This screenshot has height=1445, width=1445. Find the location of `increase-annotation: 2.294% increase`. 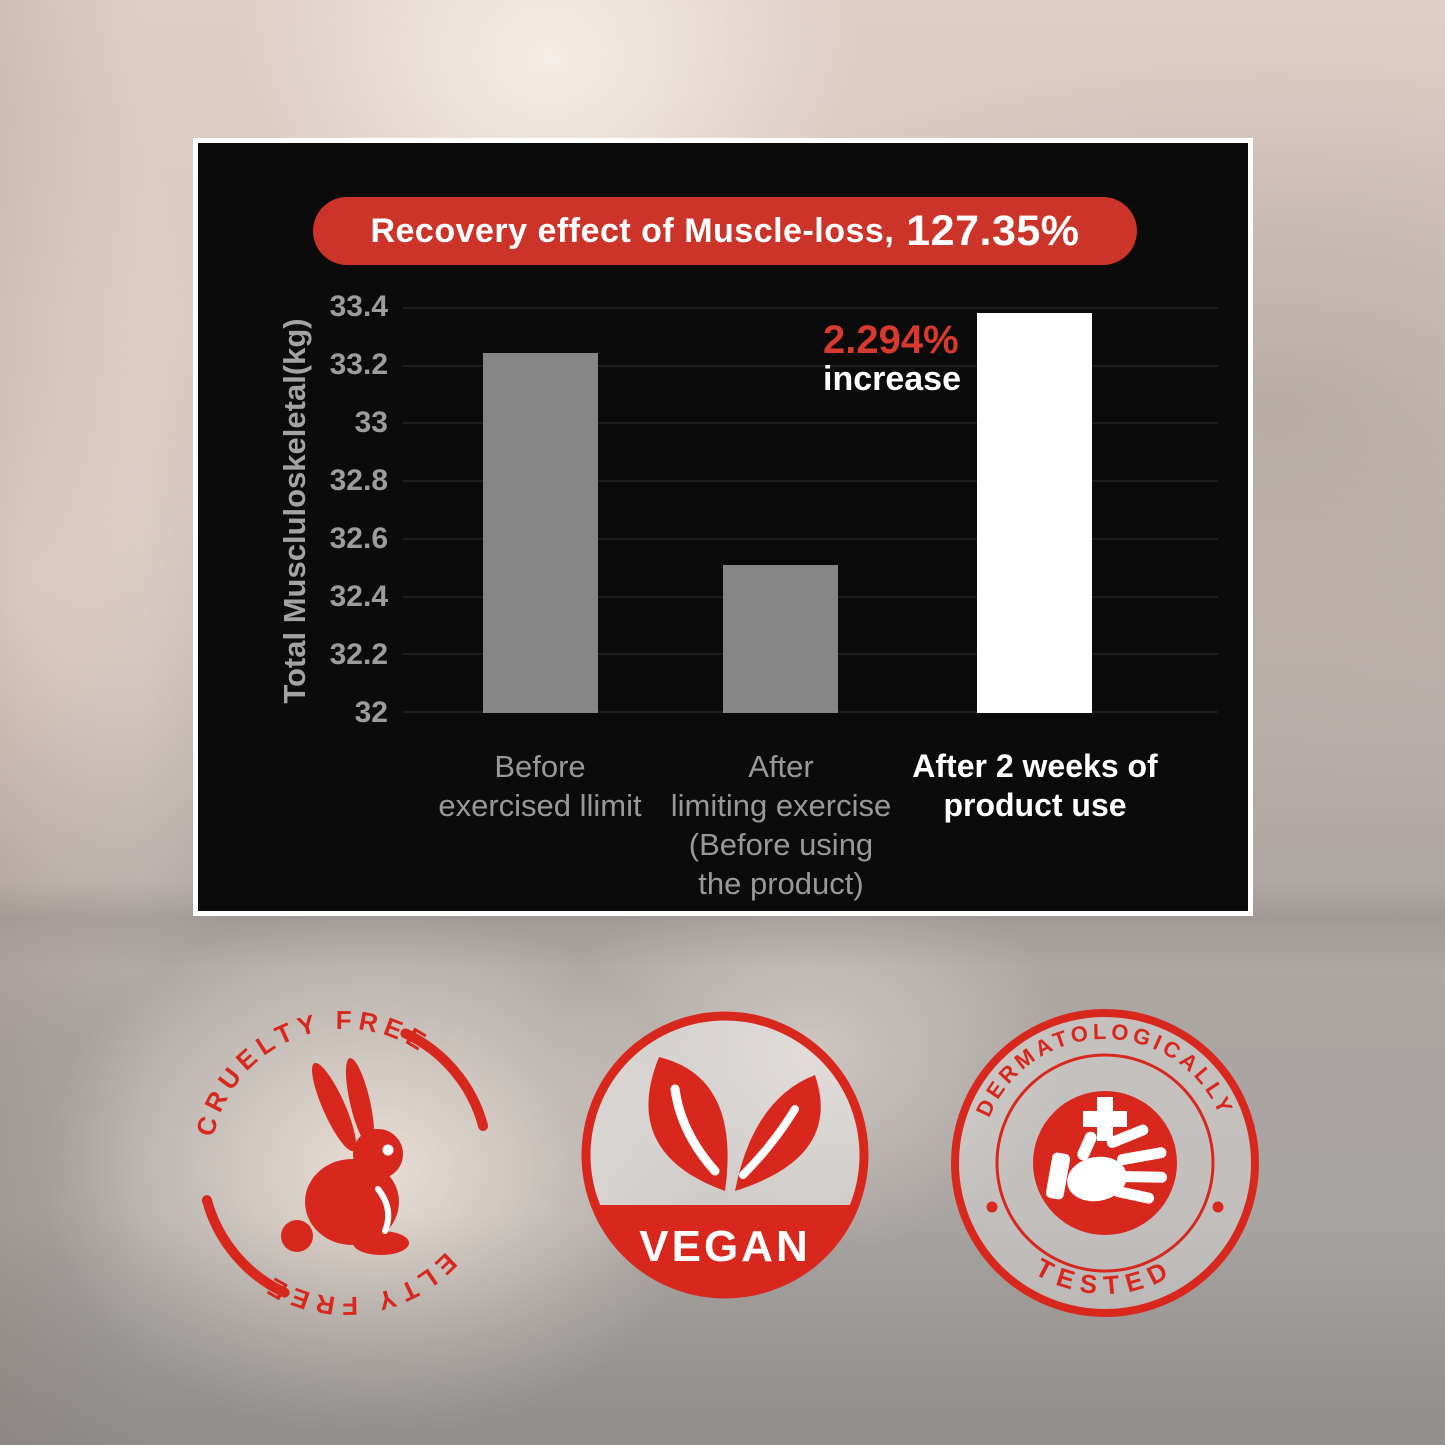

increase-annotation: 2.294% increase is located at coordinates (892, 358).